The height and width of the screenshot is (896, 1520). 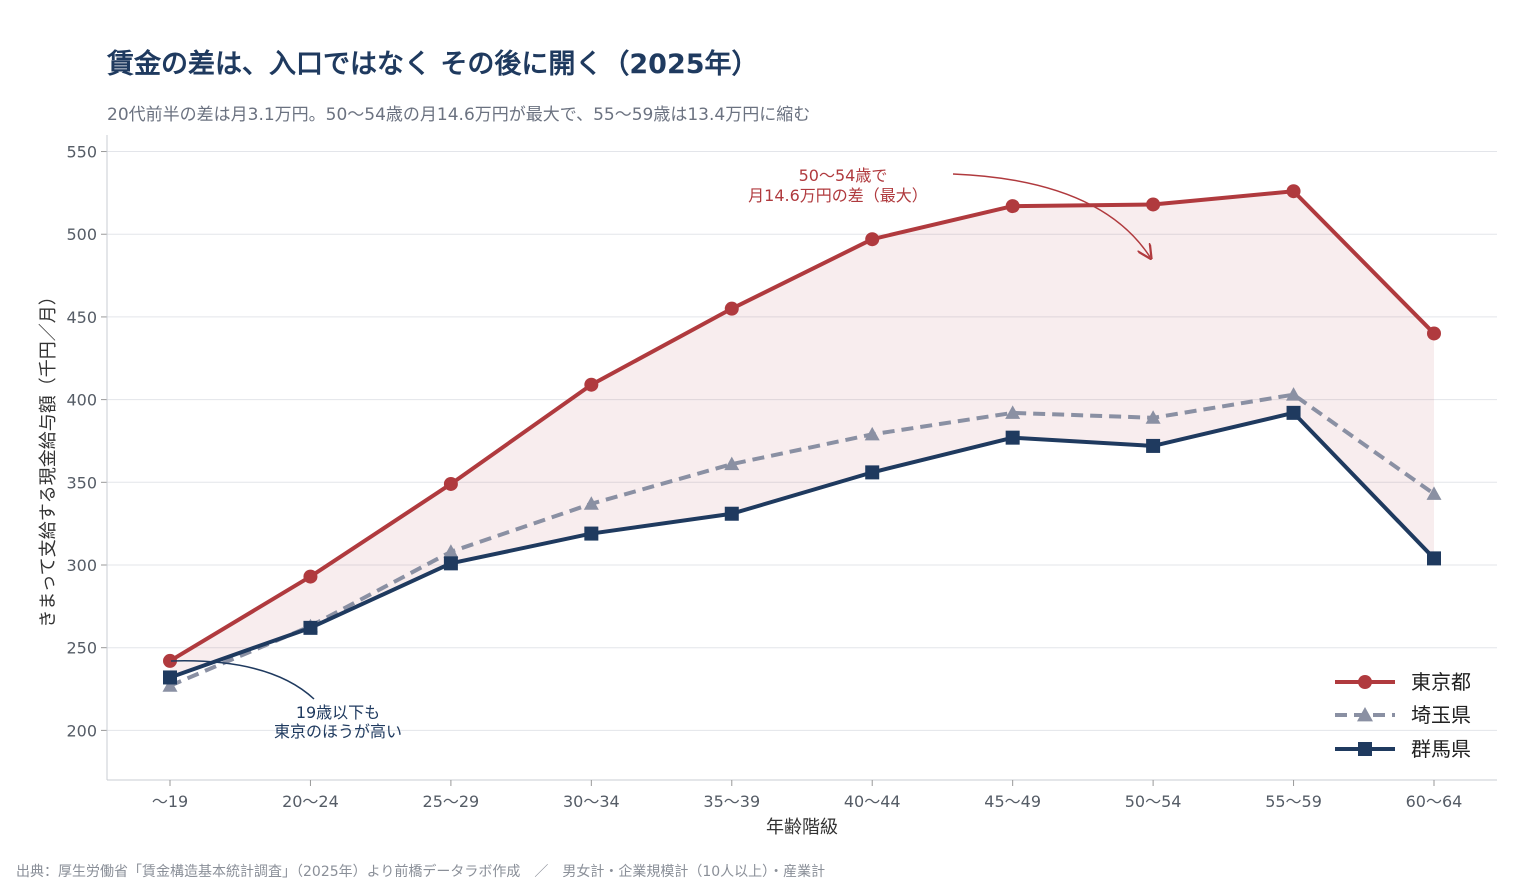 I want to click on legend-label: 埼玉県, so click(x=1441, y=715).